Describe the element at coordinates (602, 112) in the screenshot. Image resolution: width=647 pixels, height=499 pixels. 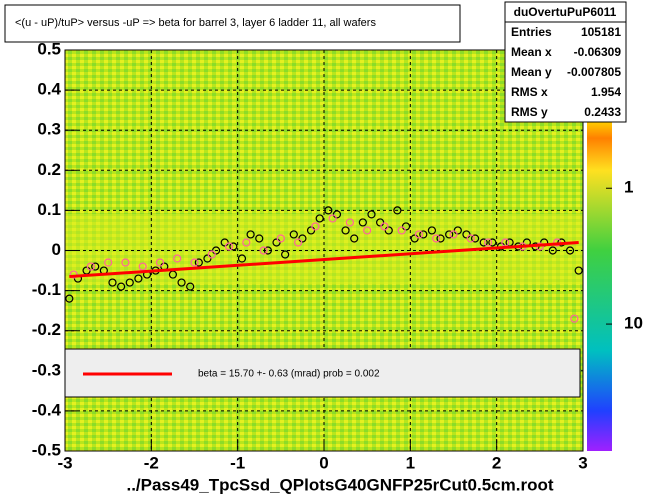
I see `stats-value: 0.2433` at that location.